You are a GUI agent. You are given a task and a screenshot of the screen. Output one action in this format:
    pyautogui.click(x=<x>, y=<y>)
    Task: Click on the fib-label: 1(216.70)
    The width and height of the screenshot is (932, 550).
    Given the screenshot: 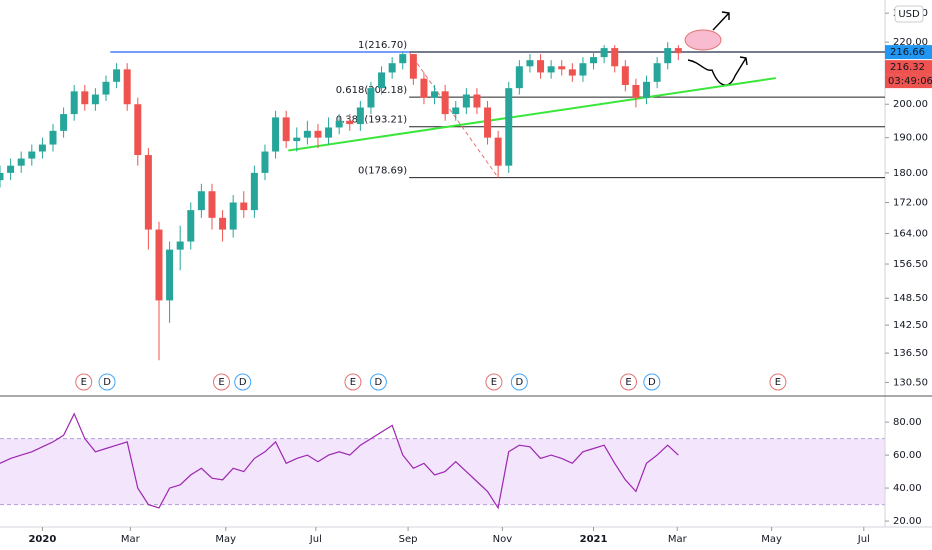 What is the action you would take?
    pyautogui.click(x=382, y=45)
    